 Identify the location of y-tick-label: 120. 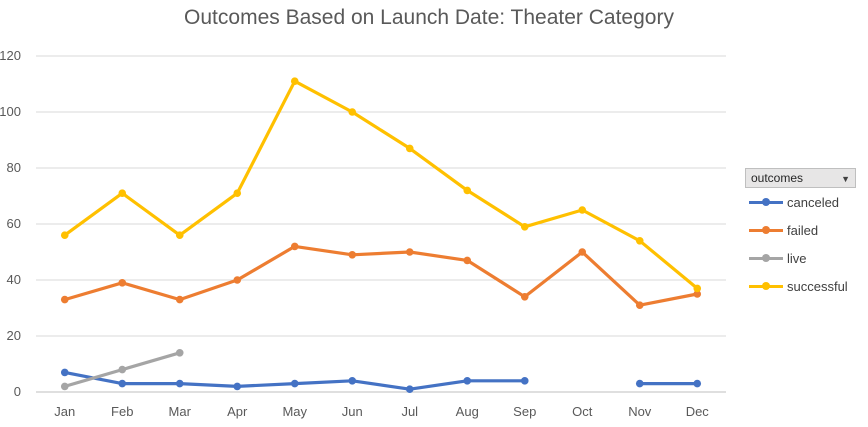
(10, 55).